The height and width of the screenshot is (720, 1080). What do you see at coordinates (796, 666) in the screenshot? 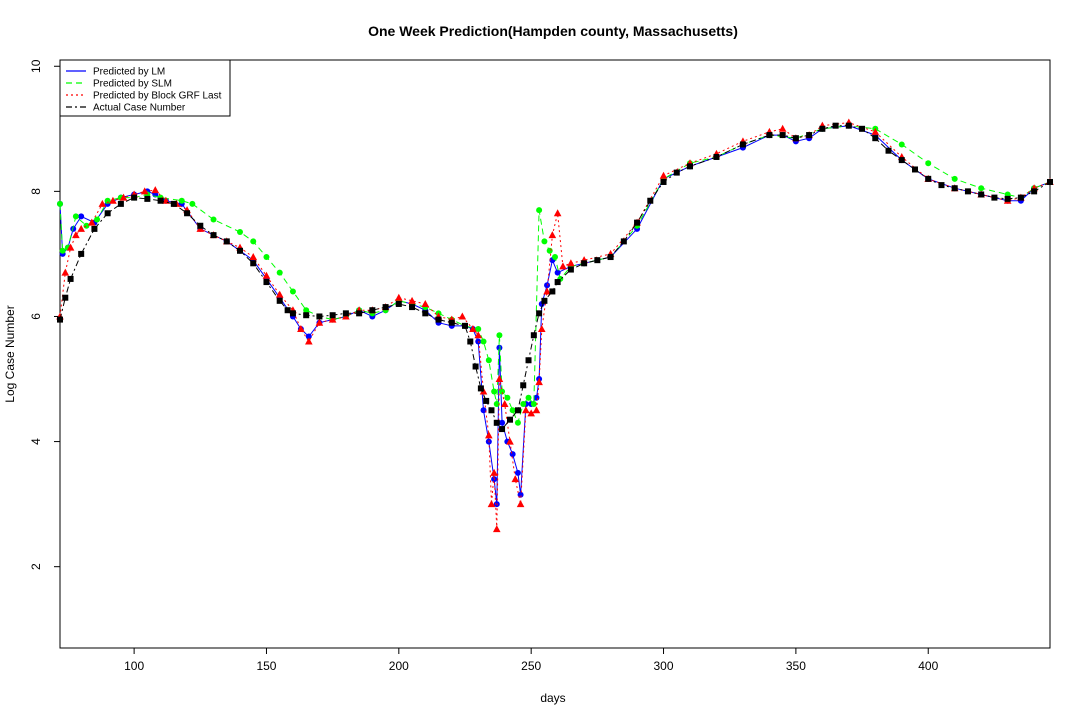
I see `x-tick-label: 350` at bounding box center [796, 666].